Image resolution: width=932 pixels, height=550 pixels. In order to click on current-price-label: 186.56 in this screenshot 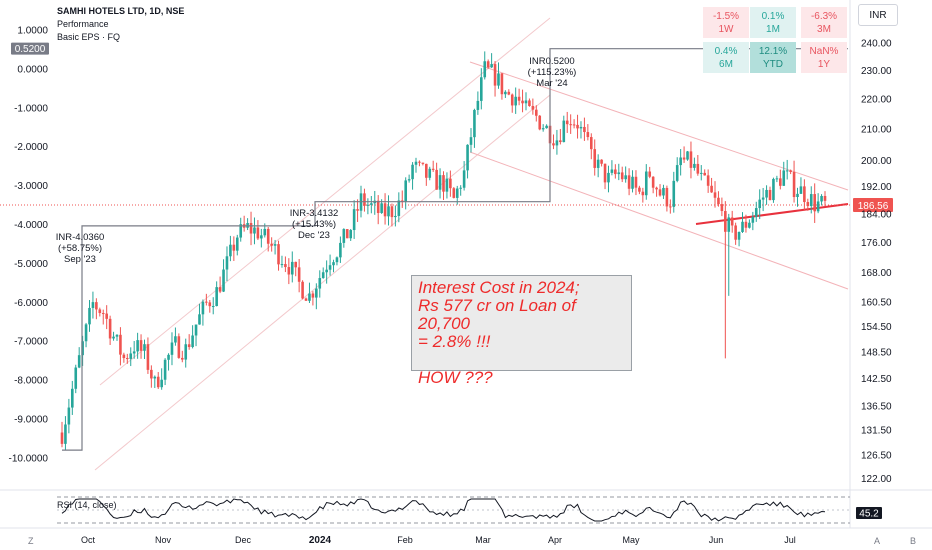, I will do `click(873, 206)`.